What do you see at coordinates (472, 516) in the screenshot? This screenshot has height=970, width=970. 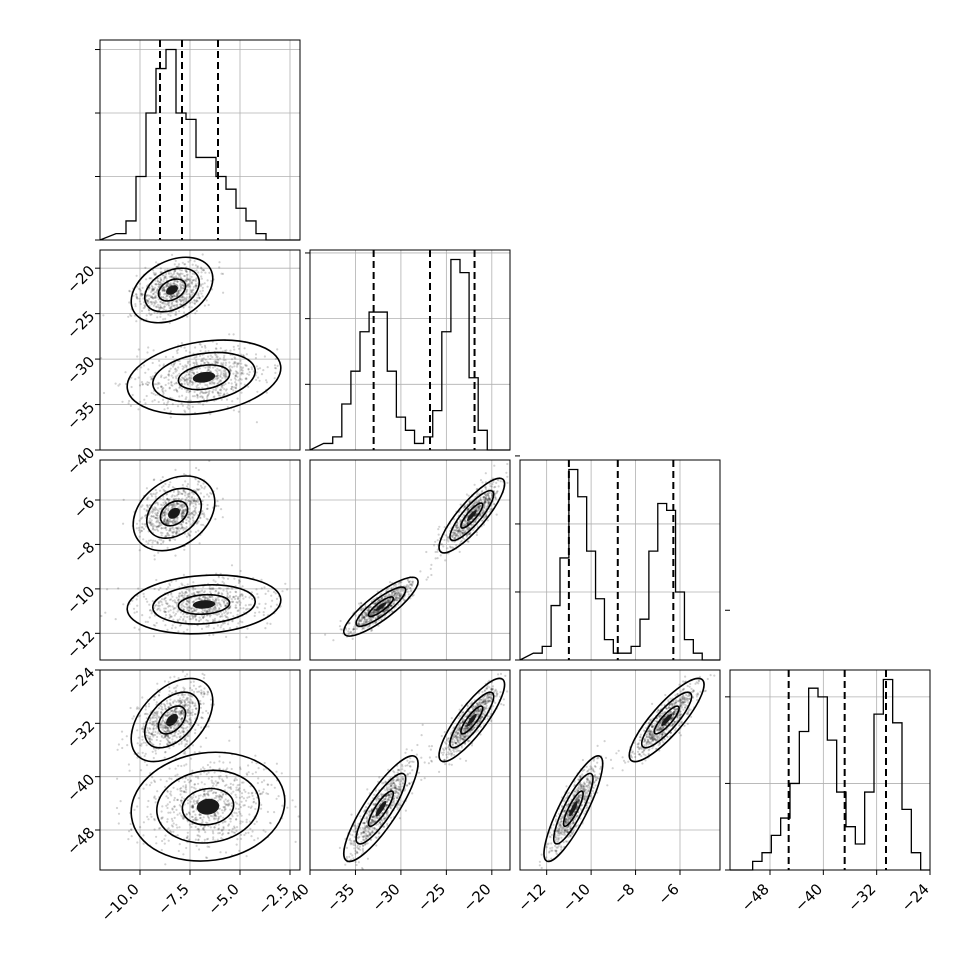 I see `density-peak` at bounding box center [472, 516].